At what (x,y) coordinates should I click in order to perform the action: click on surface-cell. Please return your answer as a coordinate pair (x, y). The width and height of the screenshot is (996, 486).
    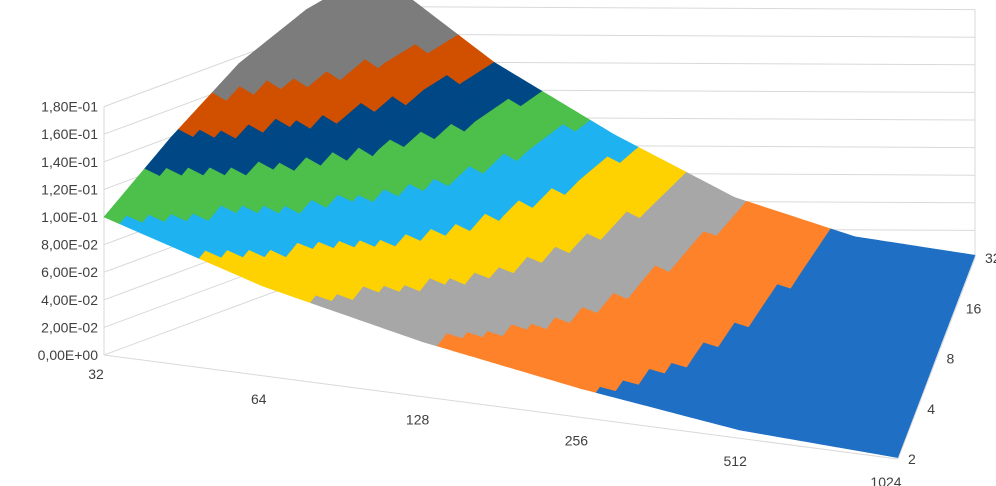
    Looking at the image, I should click on (404, 1).